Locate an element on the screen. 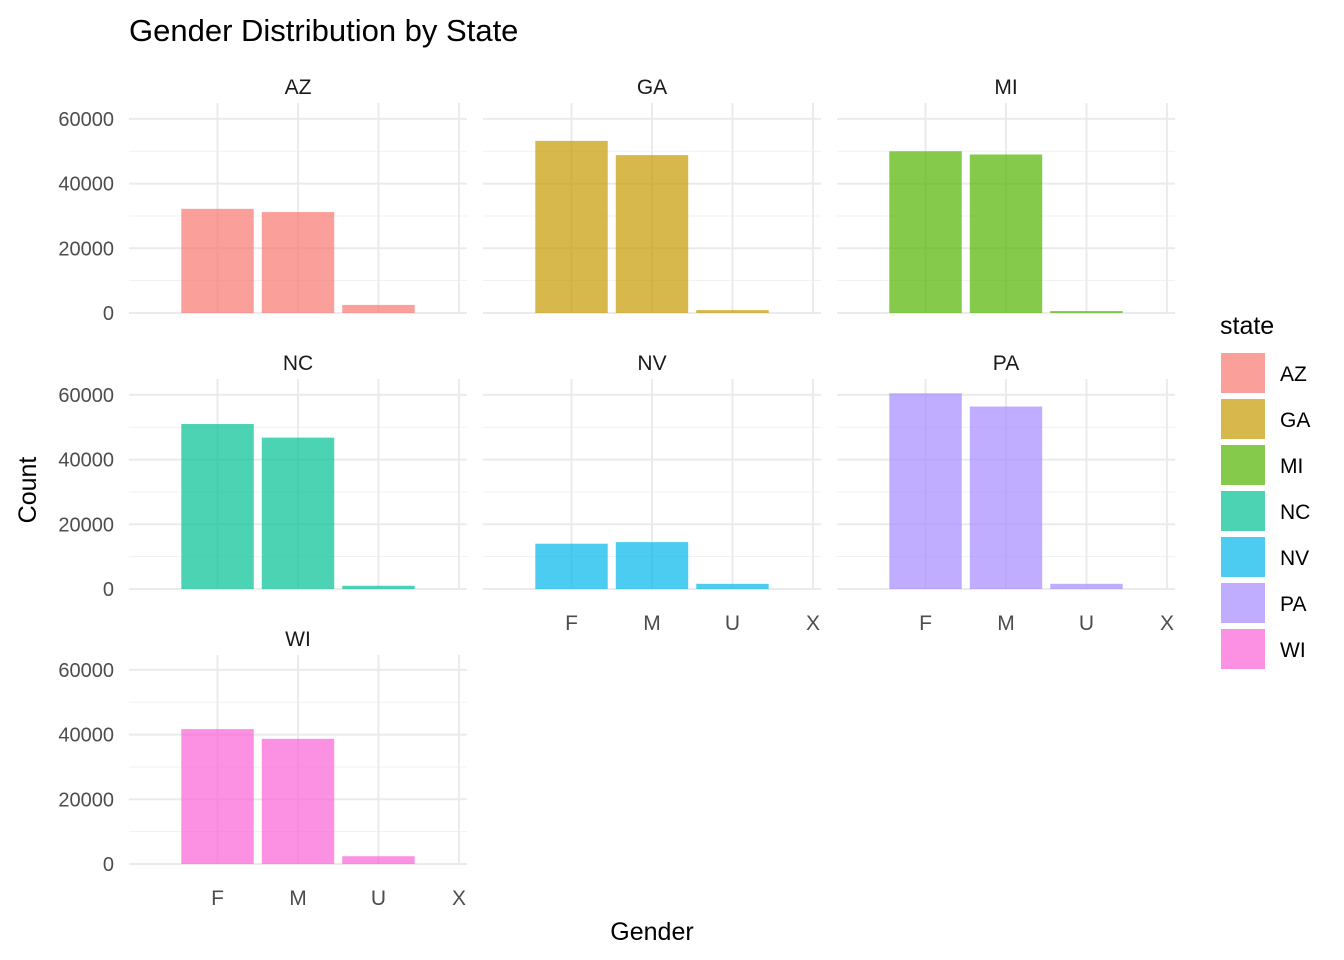 The image size is (1344, 960). legend-label-mi: MI is located at coordinates (1291, 466).